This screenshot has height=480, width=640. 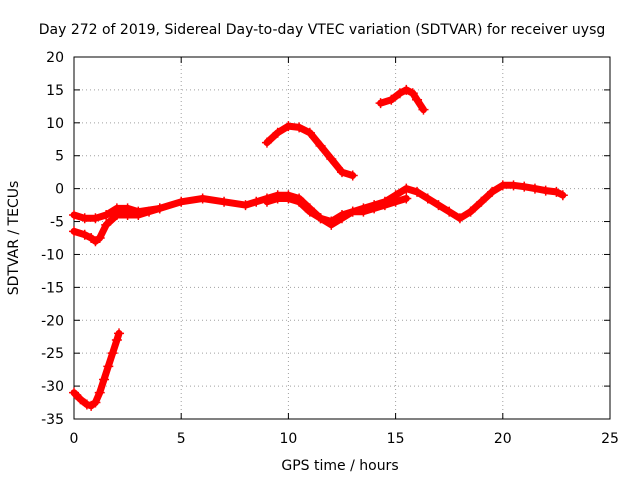 What do you see at coordinates (52, 420) in the screenshot?
I see `y-tick-label: -35` at bounding box center [52, 420].